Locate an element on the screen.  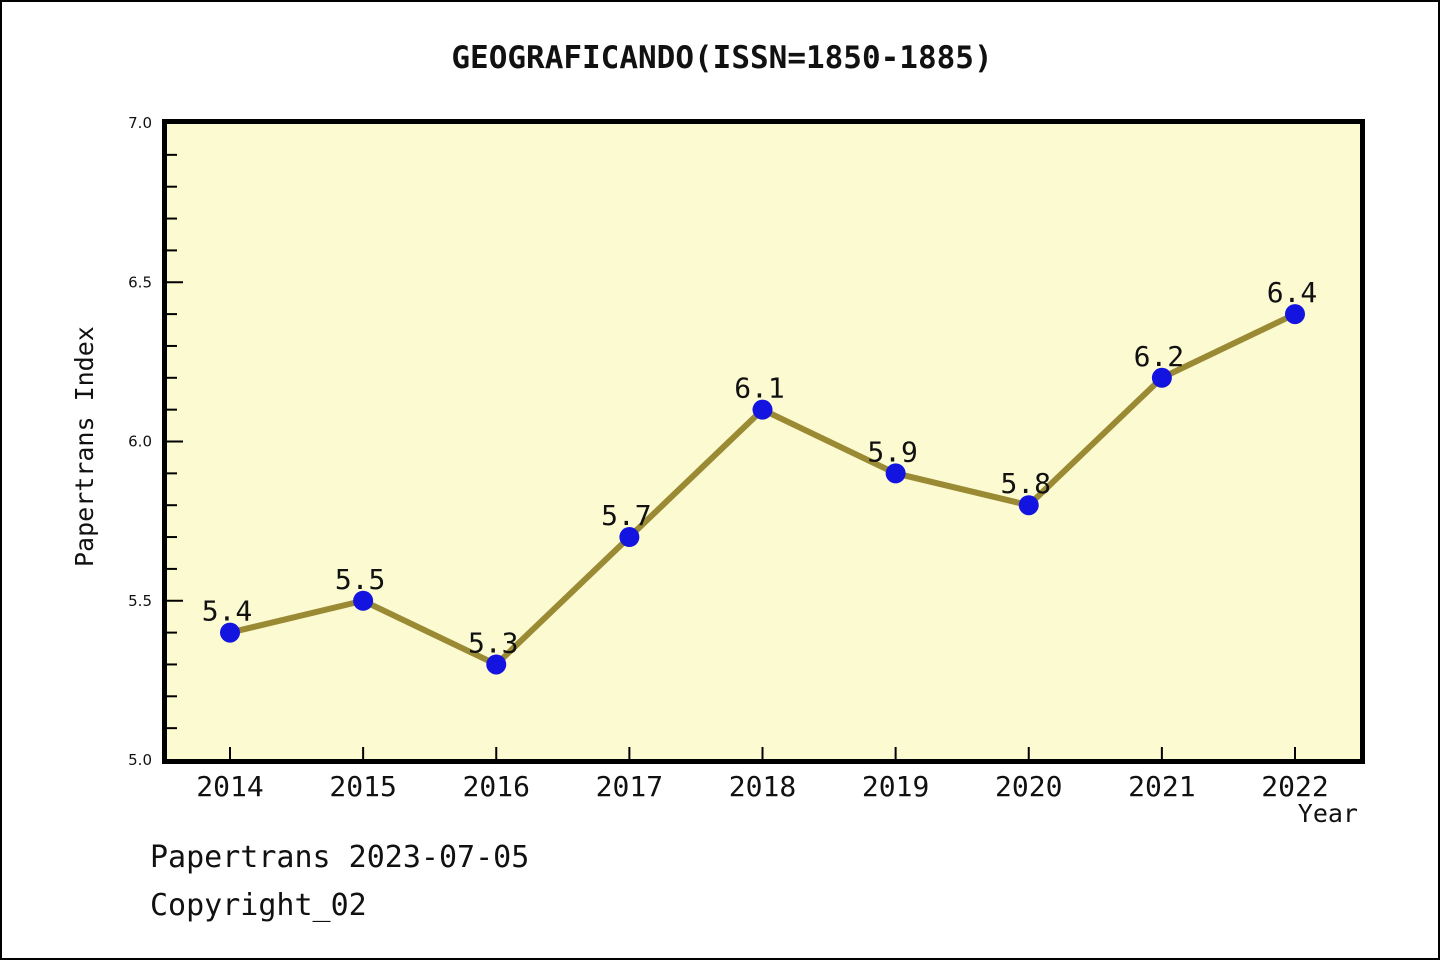
x-tick-label: 2022 is located at coordinates (1294, 786).